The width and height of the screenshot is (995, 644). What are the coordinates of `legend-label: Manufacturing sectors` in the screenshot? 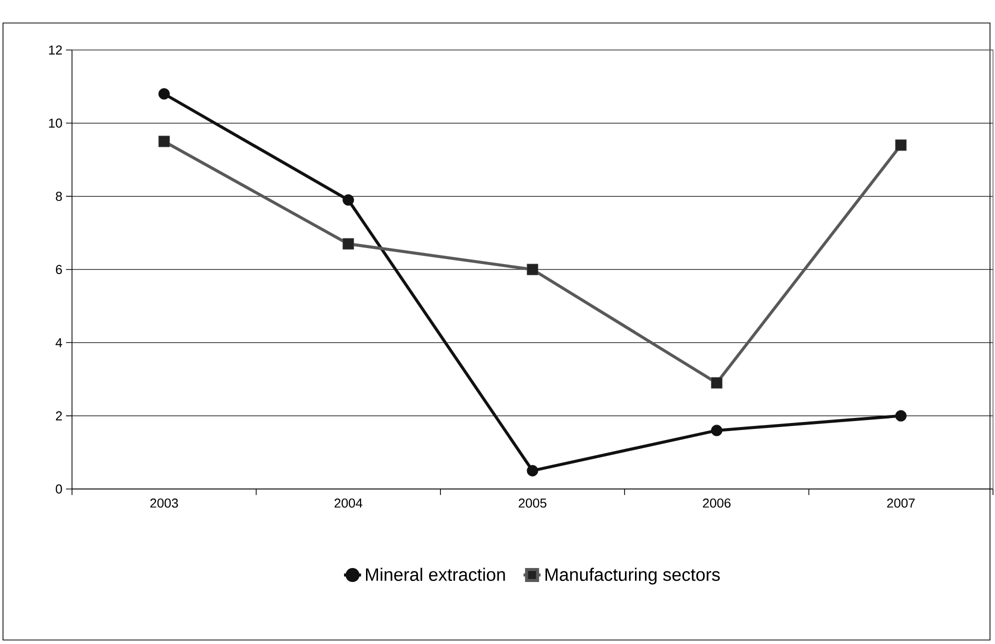 It's located at (633, 576).